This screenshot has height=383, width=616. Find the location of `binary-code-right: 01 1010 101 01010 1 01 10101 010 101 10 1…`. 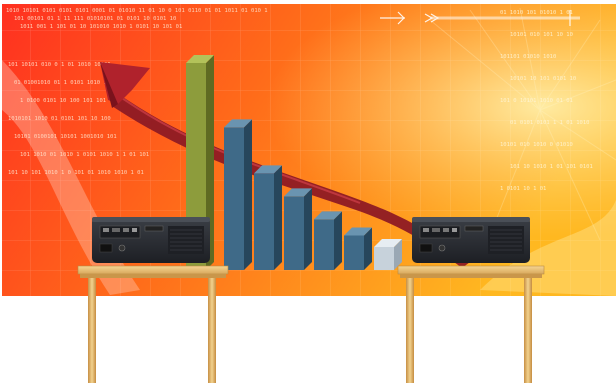

binary-code-right: 01 1010 101 01010 1 01 10101 010 101 10 1… is located at coordinates (546, 101).